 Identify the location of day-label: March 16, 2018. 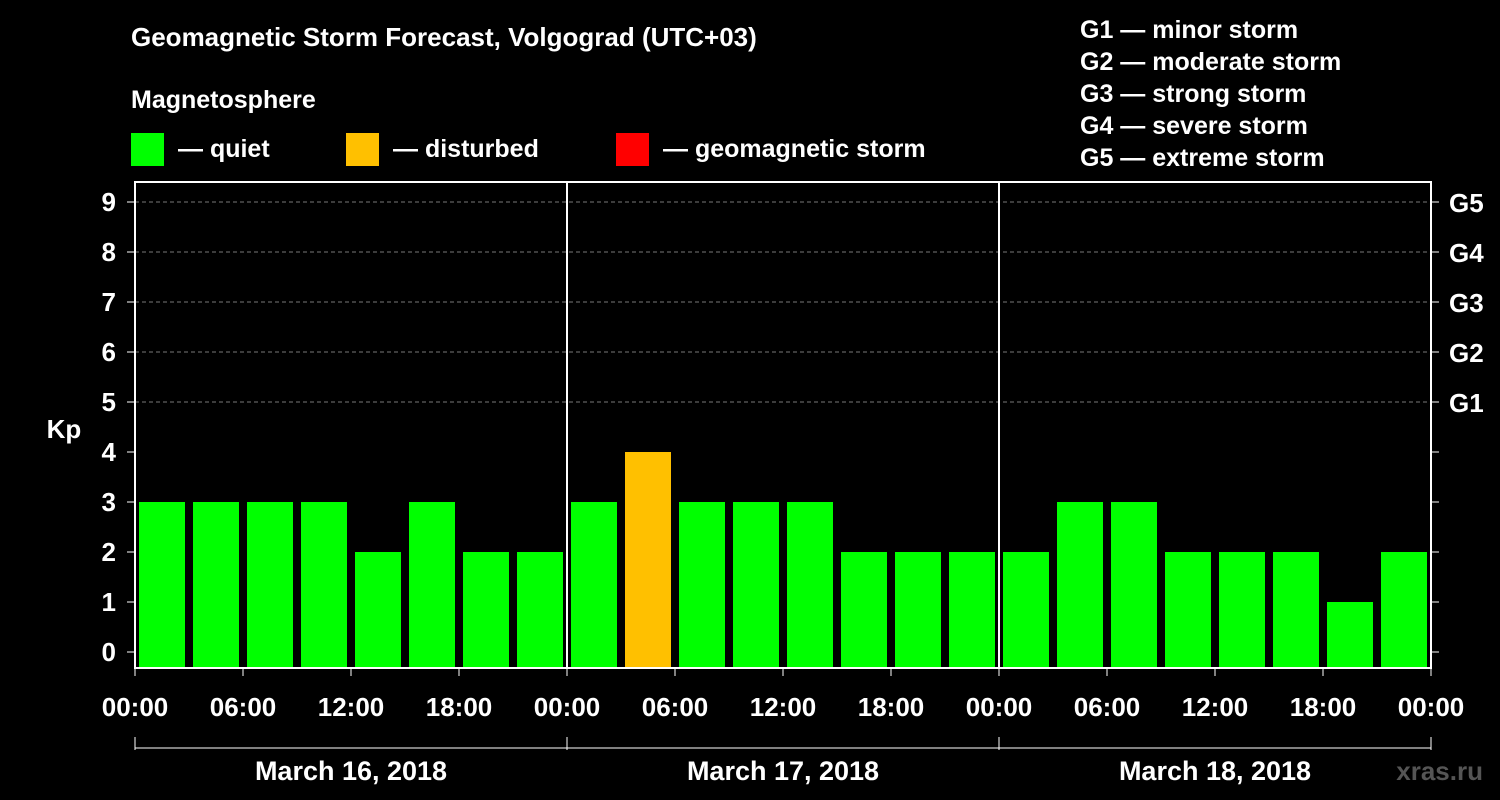
(351, 771).